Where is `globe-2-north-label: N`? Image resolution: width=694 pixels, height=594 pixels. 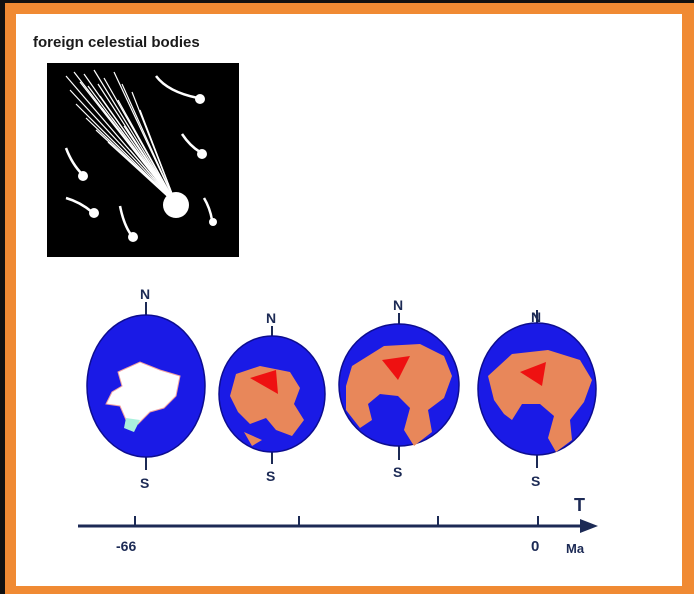 globe-2-north-label: N is located at coordinates (271, 318).